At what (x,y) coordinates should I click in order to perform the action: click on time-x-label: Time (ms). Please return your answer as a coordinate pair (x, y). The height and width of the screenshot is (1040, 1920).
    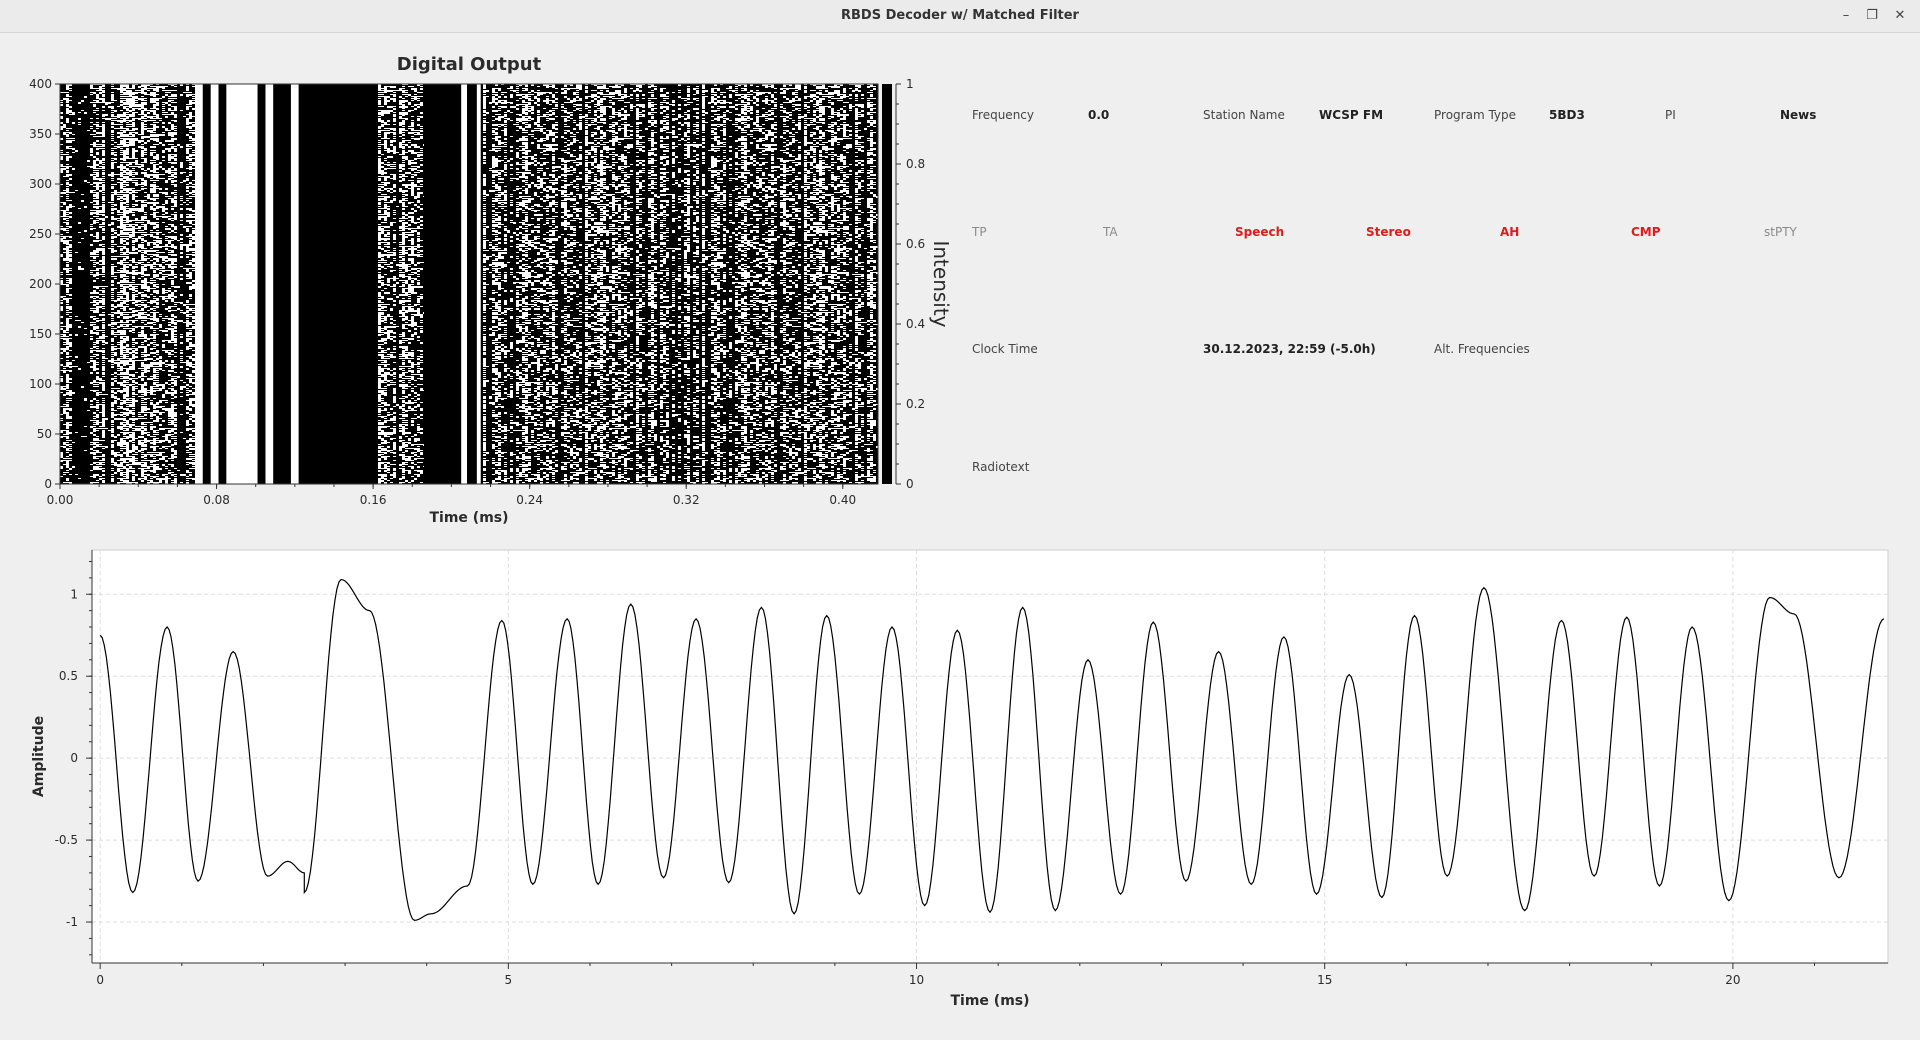
    Looking at the image, I should click on (989, 1001).